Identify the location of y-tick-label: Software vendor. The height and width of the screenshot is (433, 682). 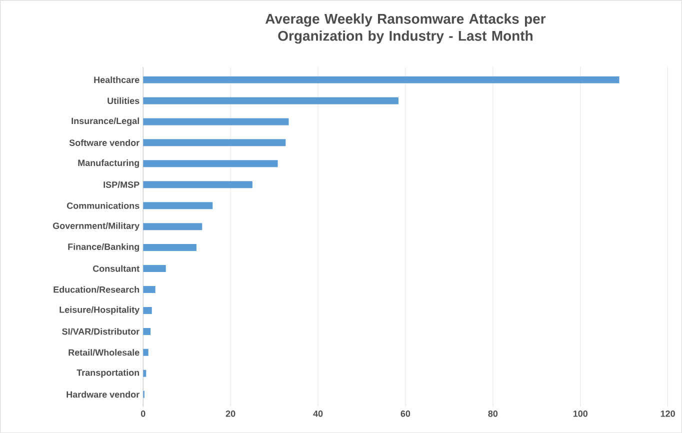
(104, 142).